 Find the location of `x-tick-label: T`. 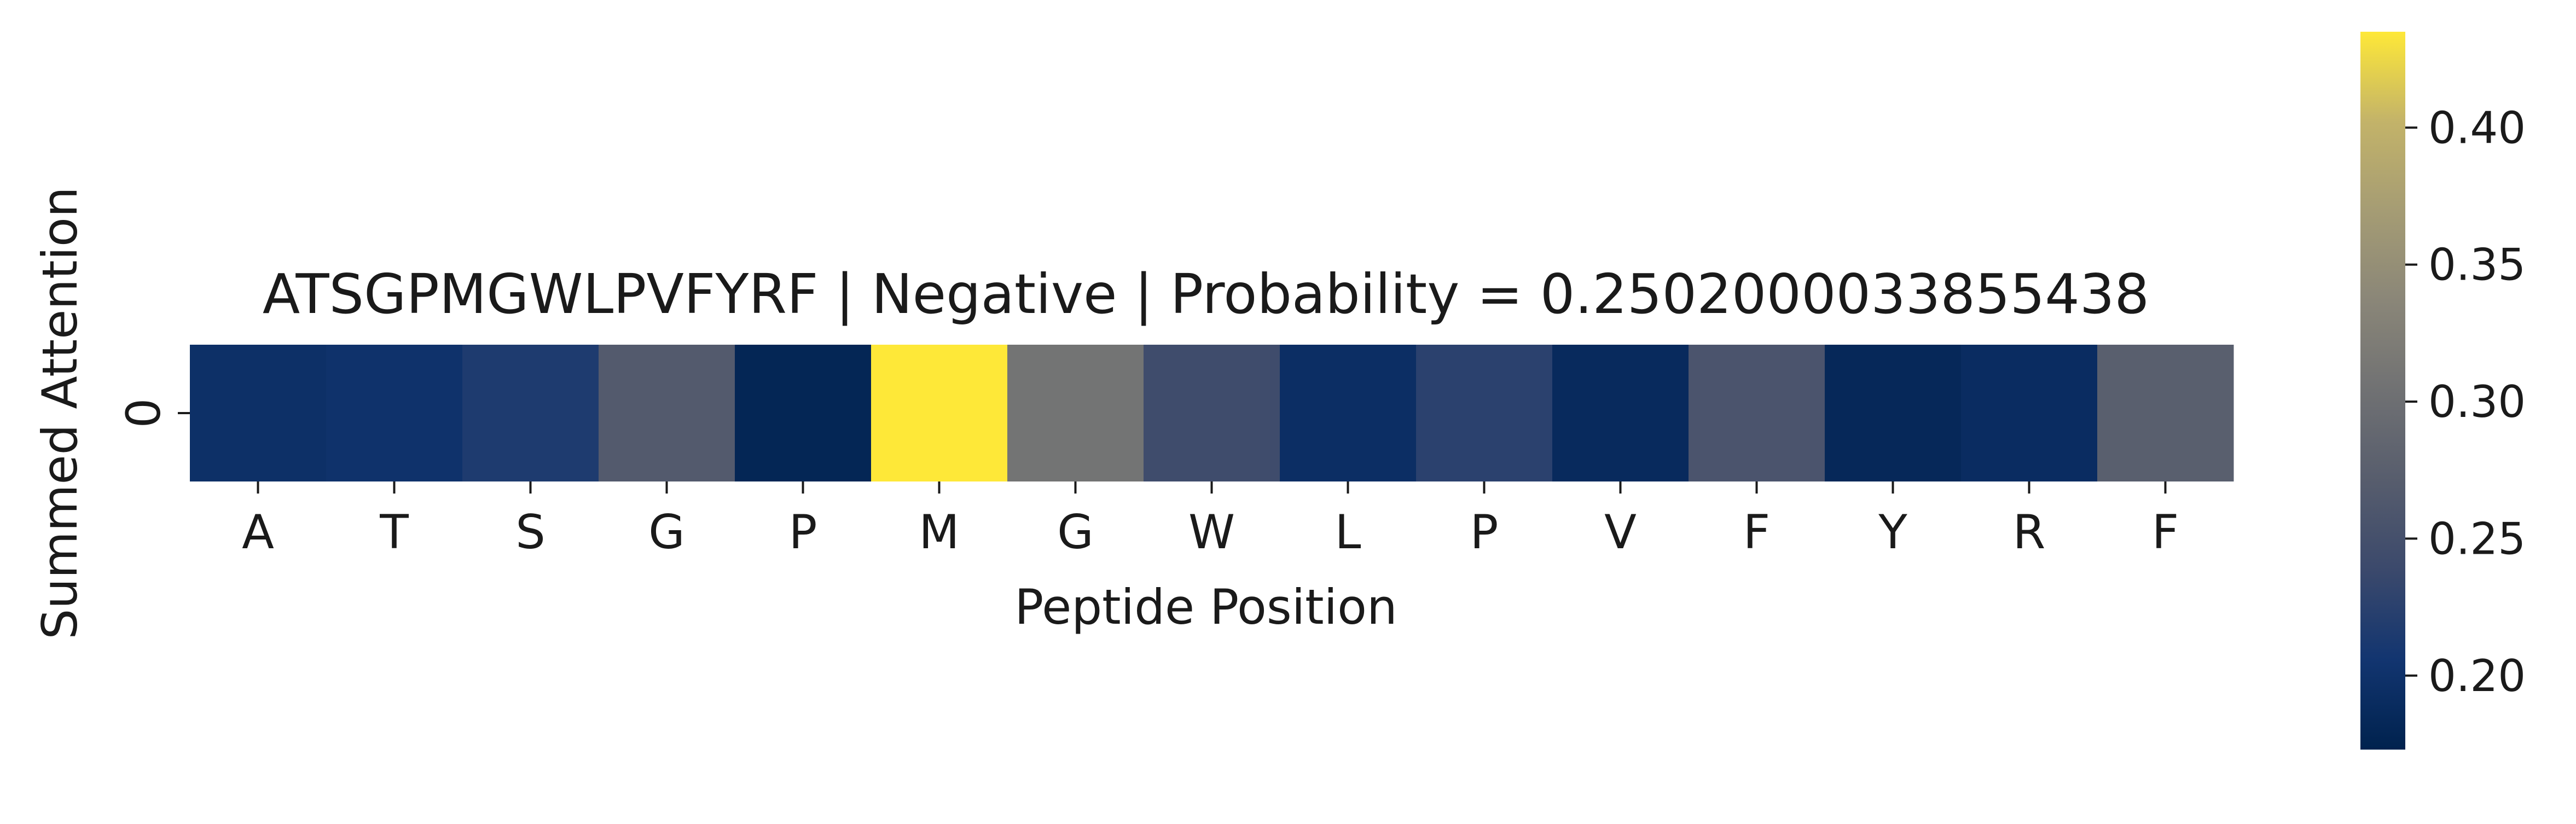

x-tick-label: T is located at coordinates (394, 532).